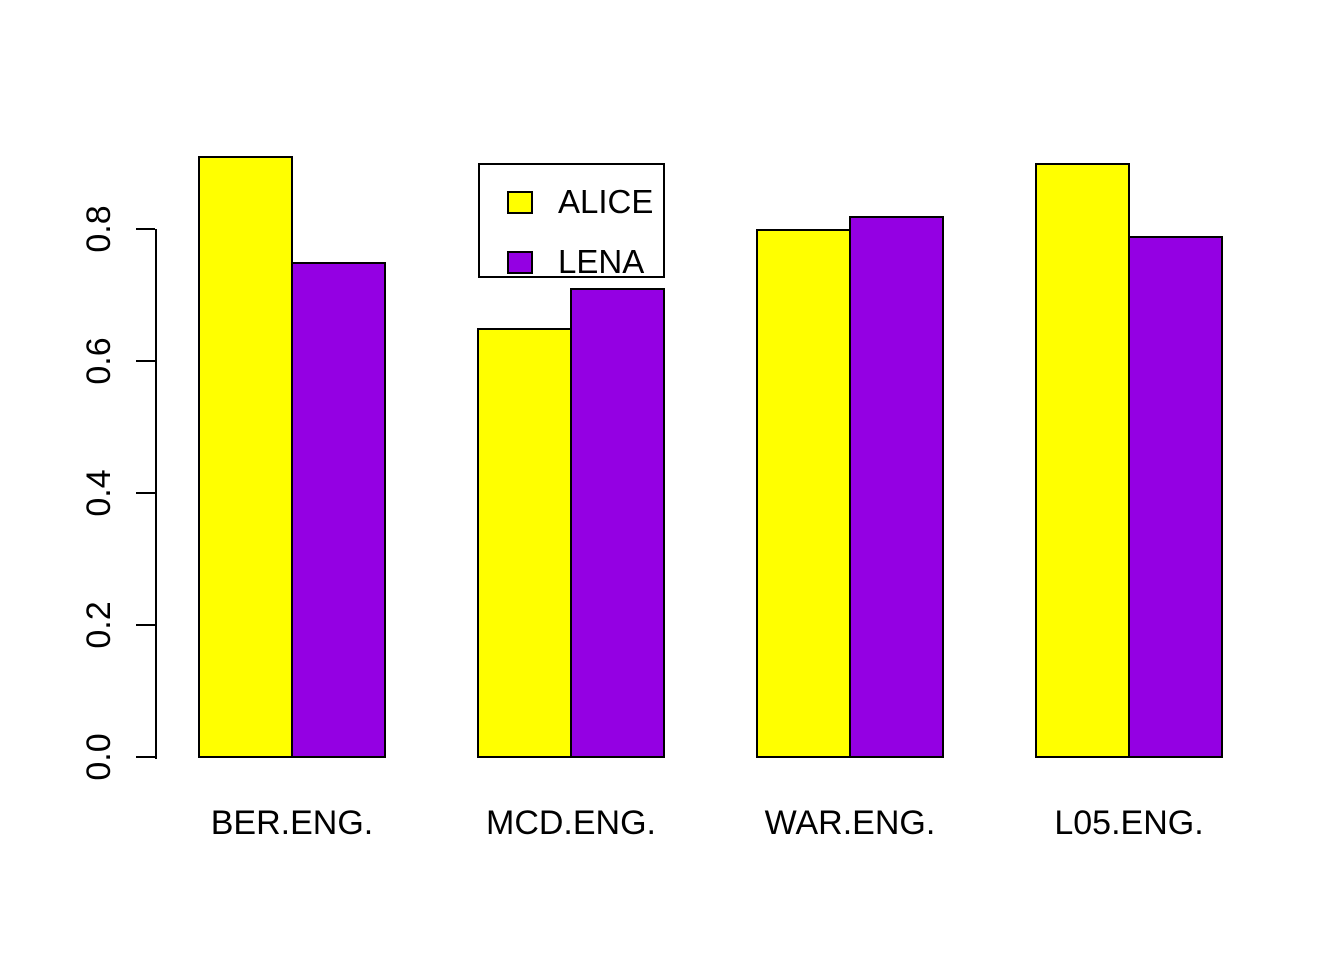  What do you see at coordinates (99, 625) in the screenshot?
I see `y-axis-tick-label: 0.2` at bounding box center [99, 625].